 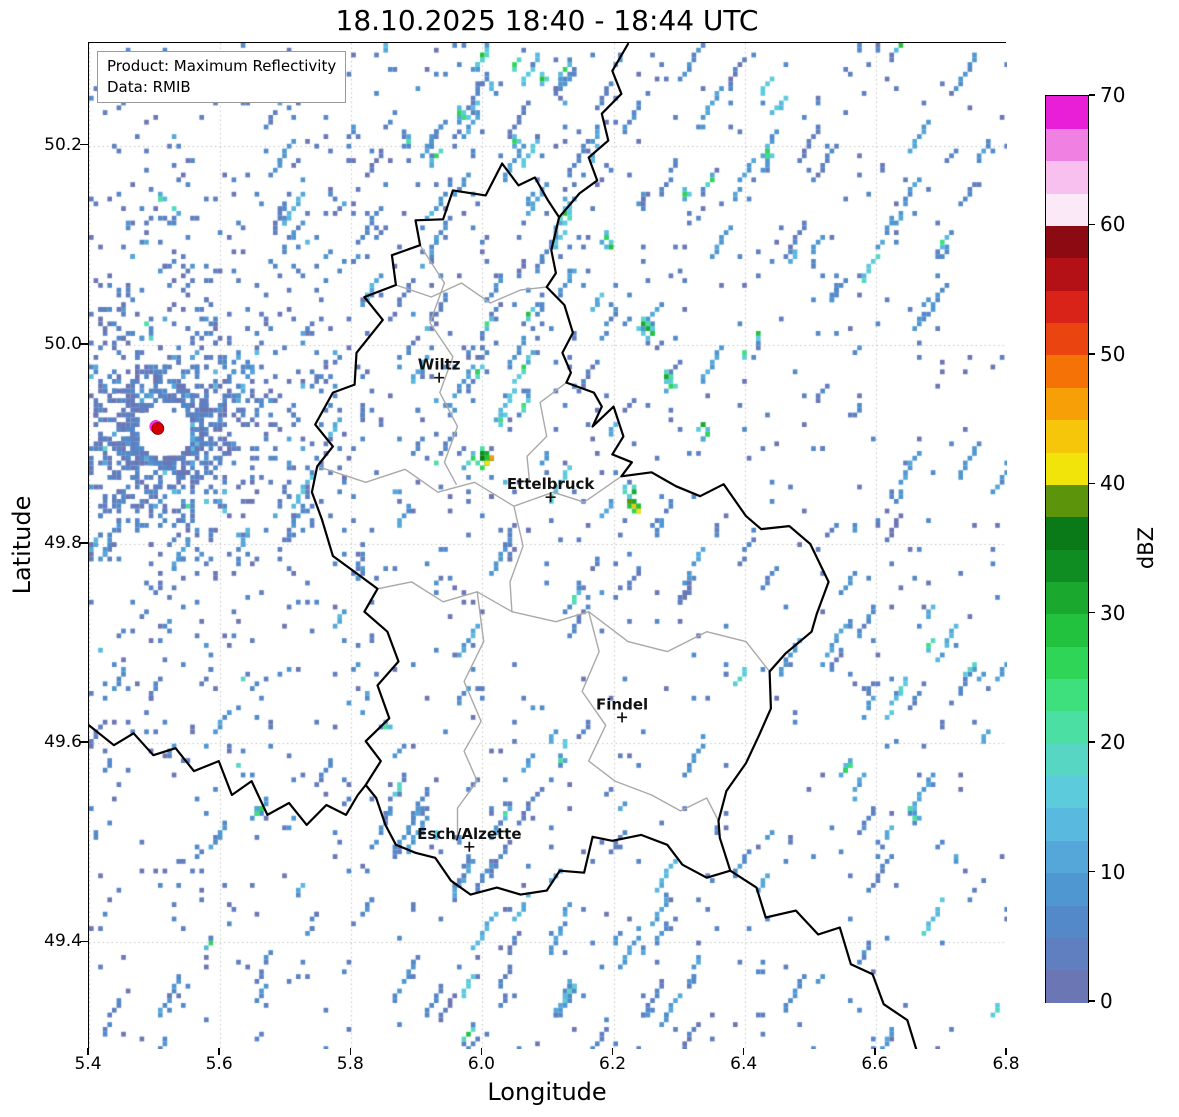 What do you see at coordinates (1113, 95) in the screenshot?
I see `colorbar-tick-label: 70` at bounding box center [1113, 95].